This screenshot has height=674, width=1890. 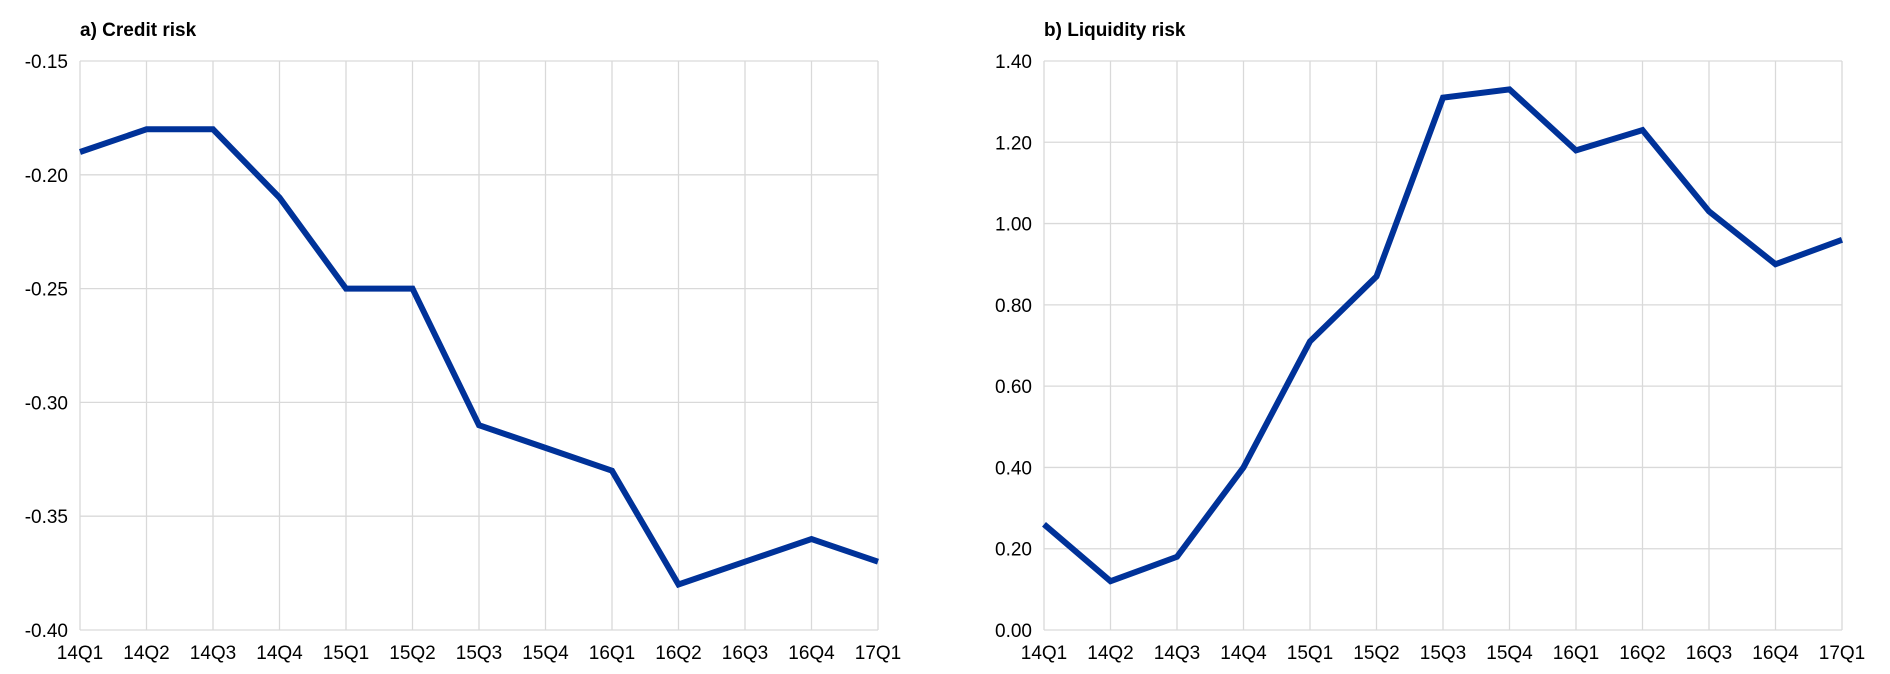 What do you see at coordinates (479, 653) in the screenshot?
I see `credit-risk-x-tick-label: 15Q3` at bounding box center [479, 653].